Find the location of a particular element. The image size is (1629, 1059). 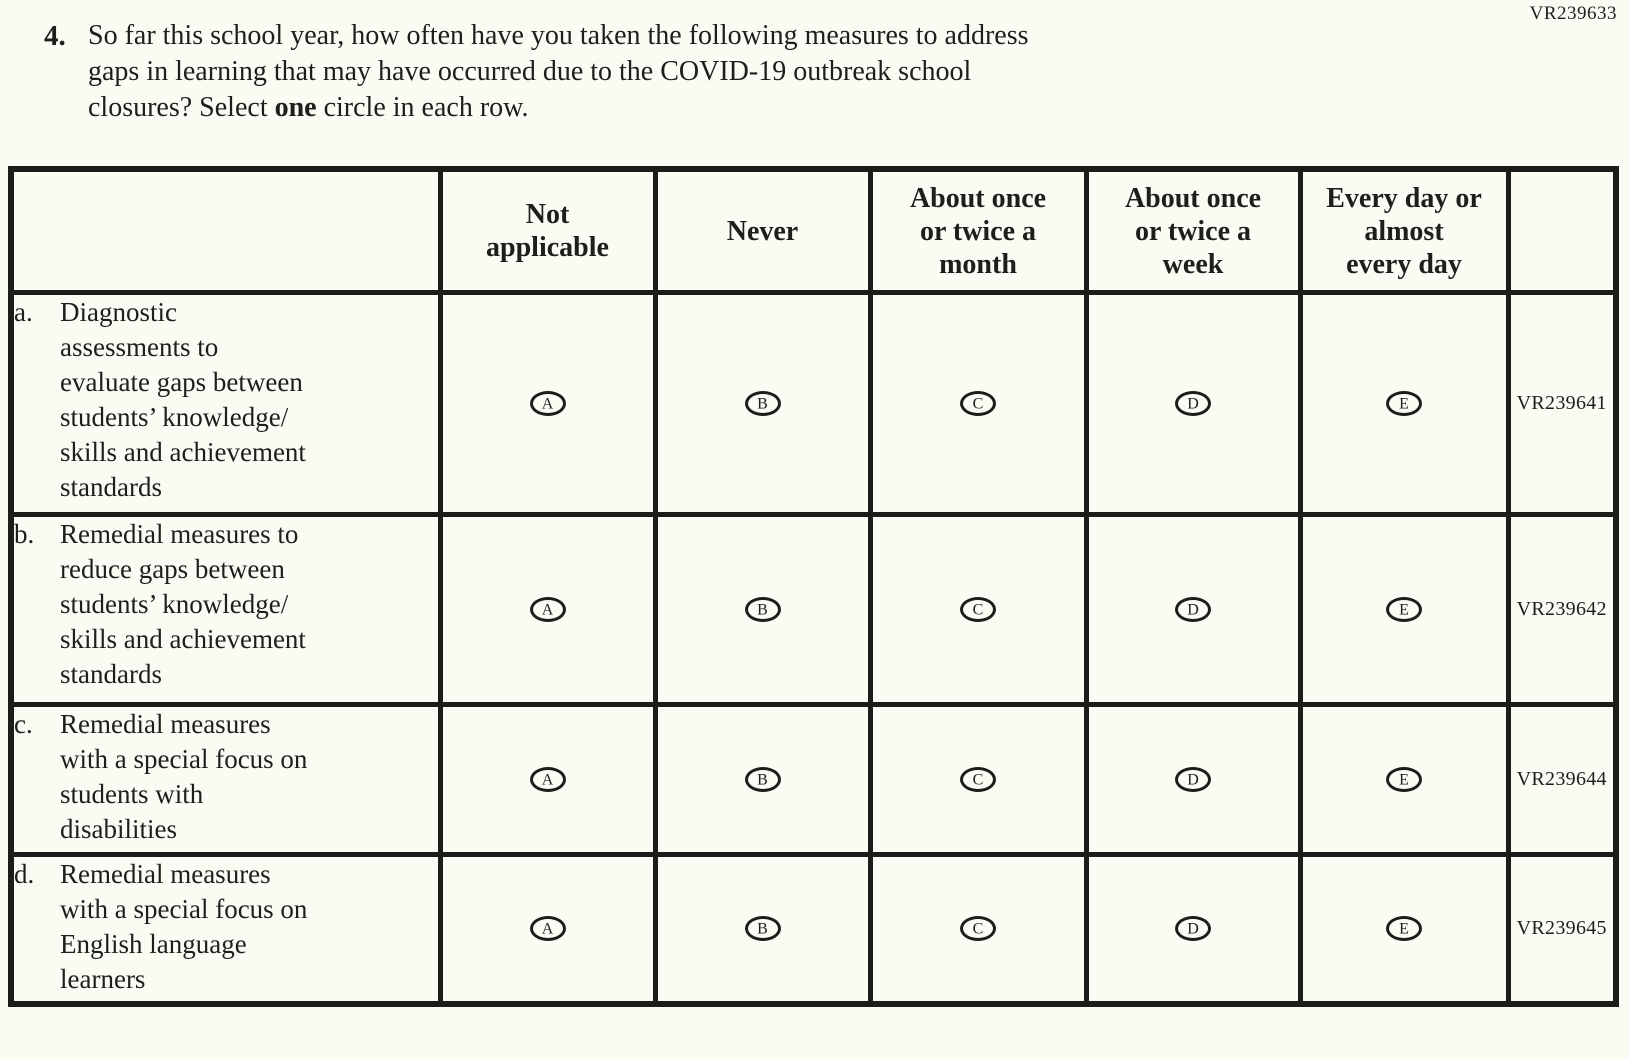

row-a-option-bubble-A: A is located at coordinates (547, 403).